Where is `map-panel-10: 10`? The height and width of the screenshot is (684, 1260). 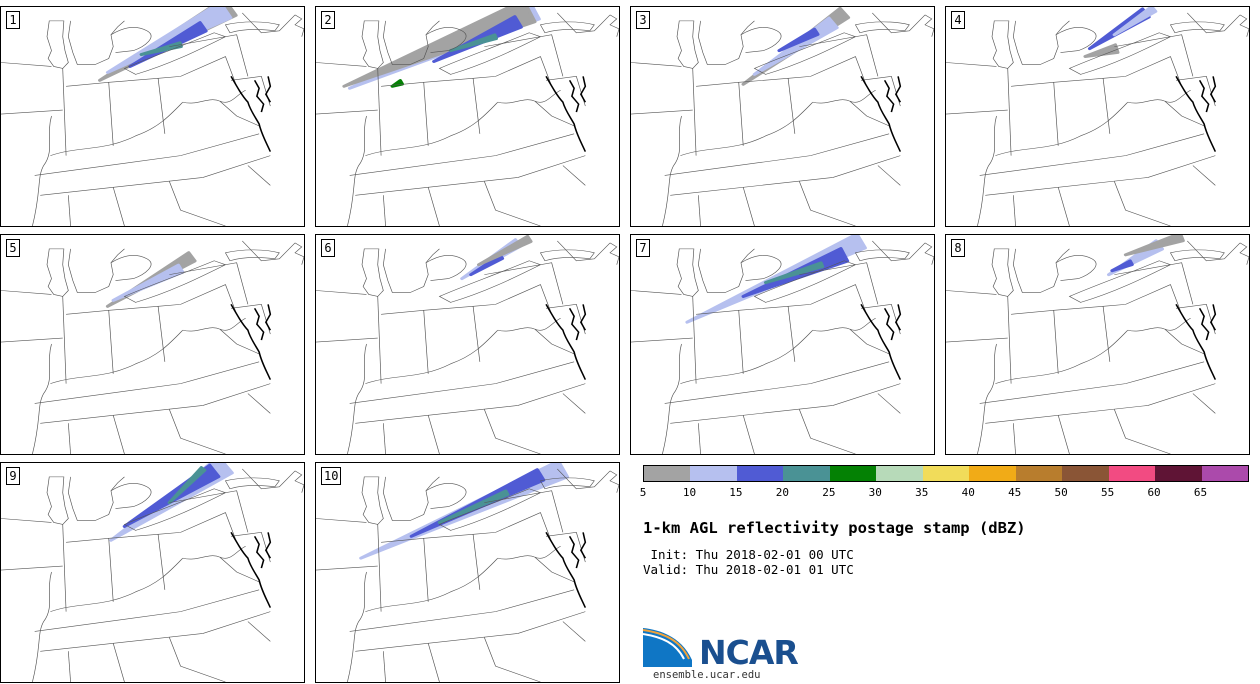
map-panel-10: 10 is located at coordinates (467, 572).